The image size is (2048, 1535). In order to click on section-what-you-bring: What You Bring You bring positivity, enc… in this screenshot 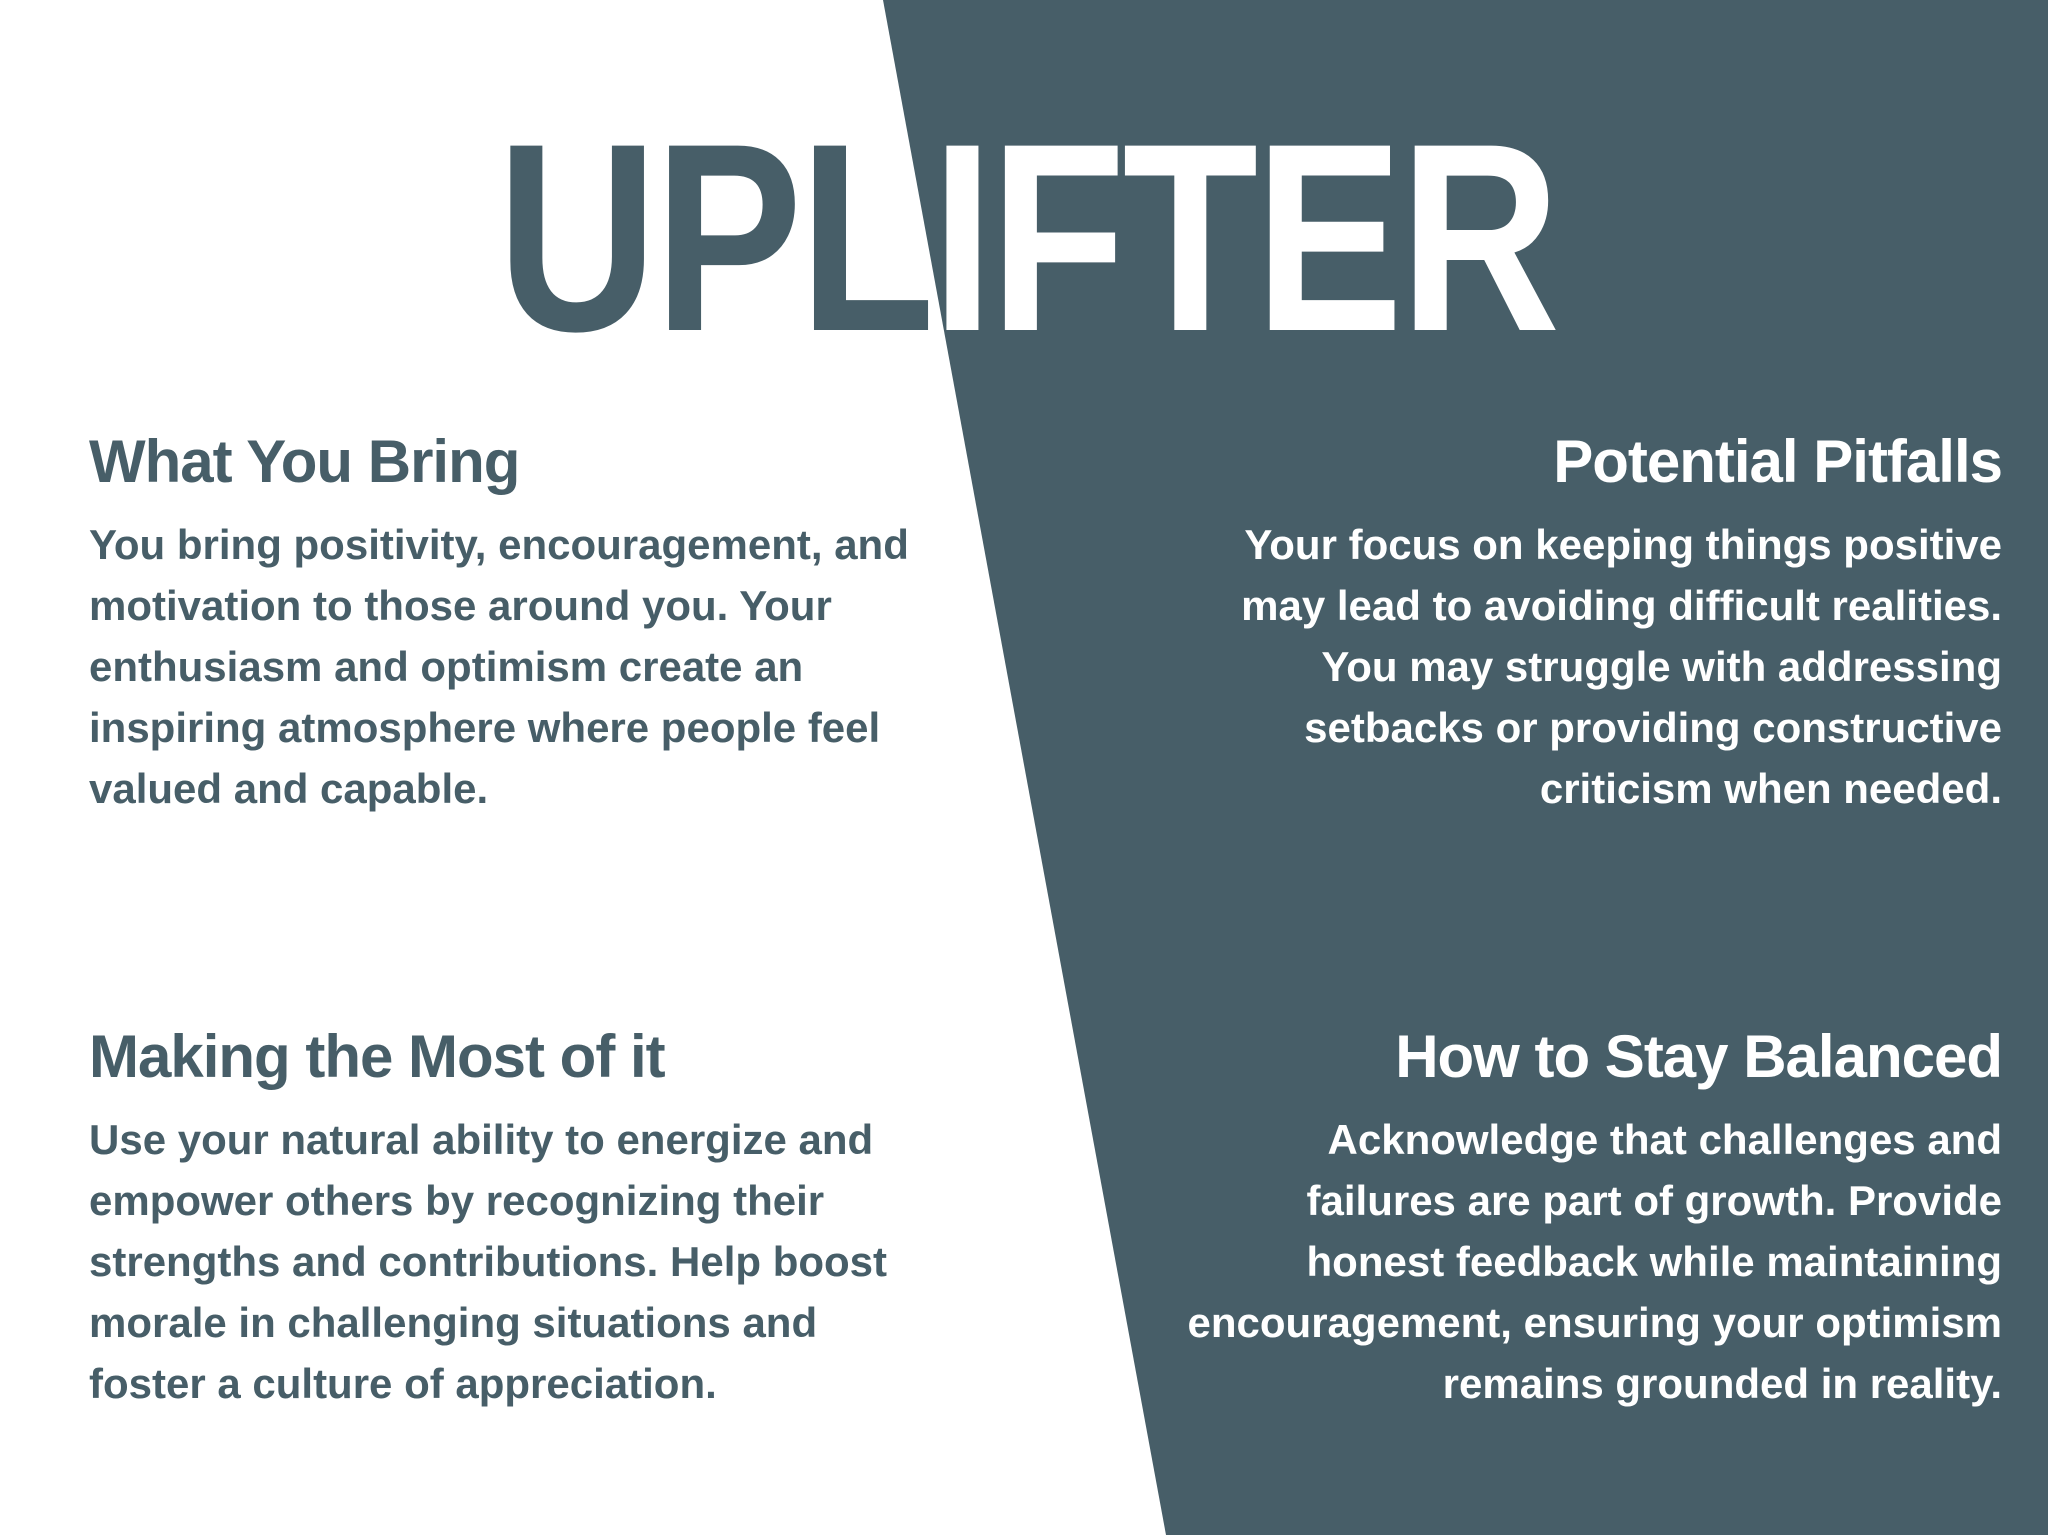, I will do `click(529, 622)`.